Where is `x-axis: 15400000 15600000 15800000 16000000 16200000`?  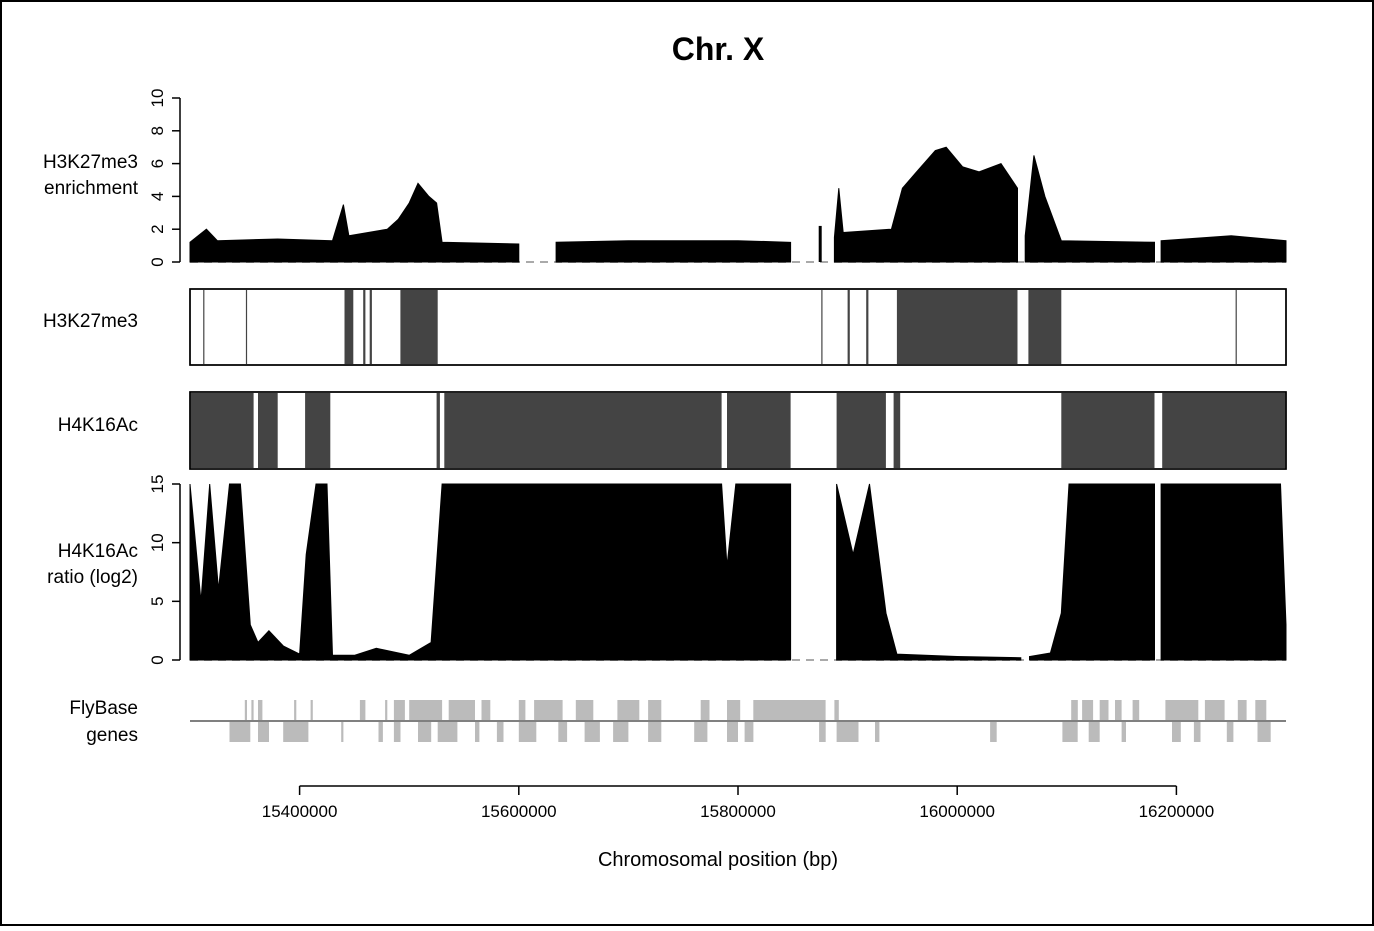
x-axis: 15400000 15600000 15800000 16000000 16200000 is located at coordinates (738, 803).